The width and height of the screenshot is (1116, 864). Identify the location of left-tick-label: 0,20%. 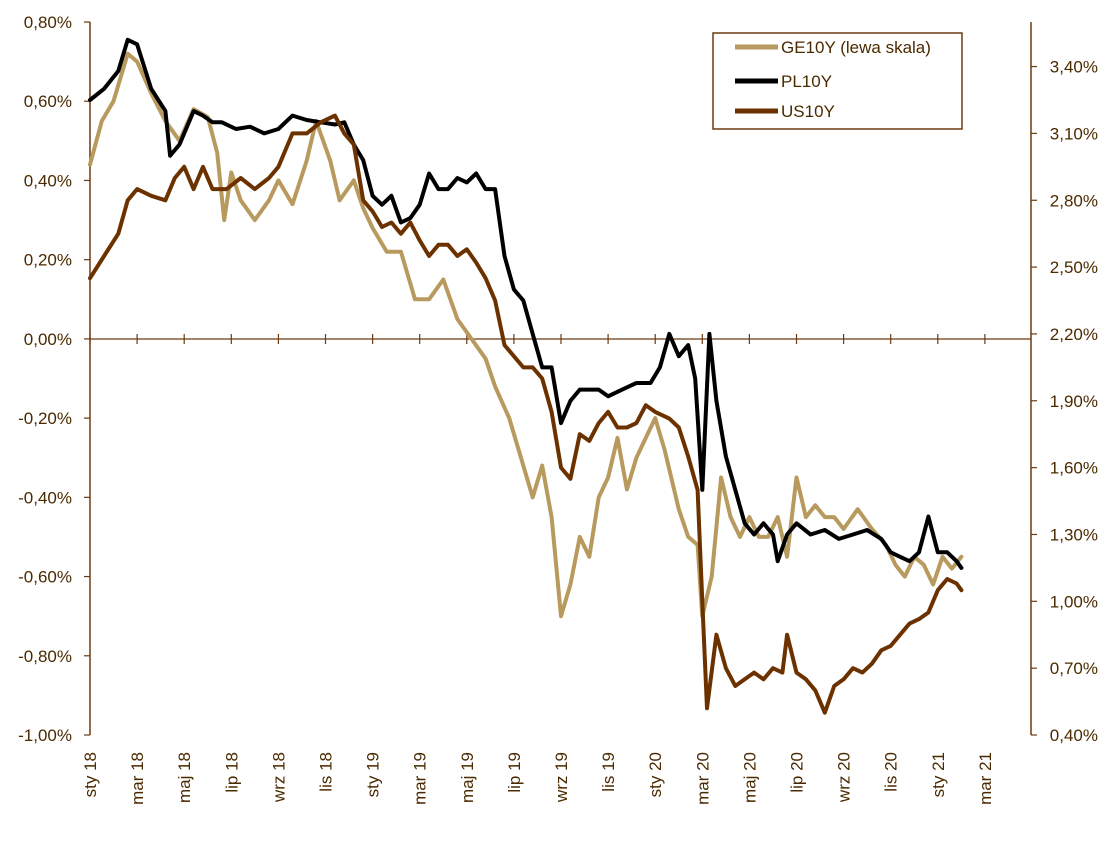
(48, 260).